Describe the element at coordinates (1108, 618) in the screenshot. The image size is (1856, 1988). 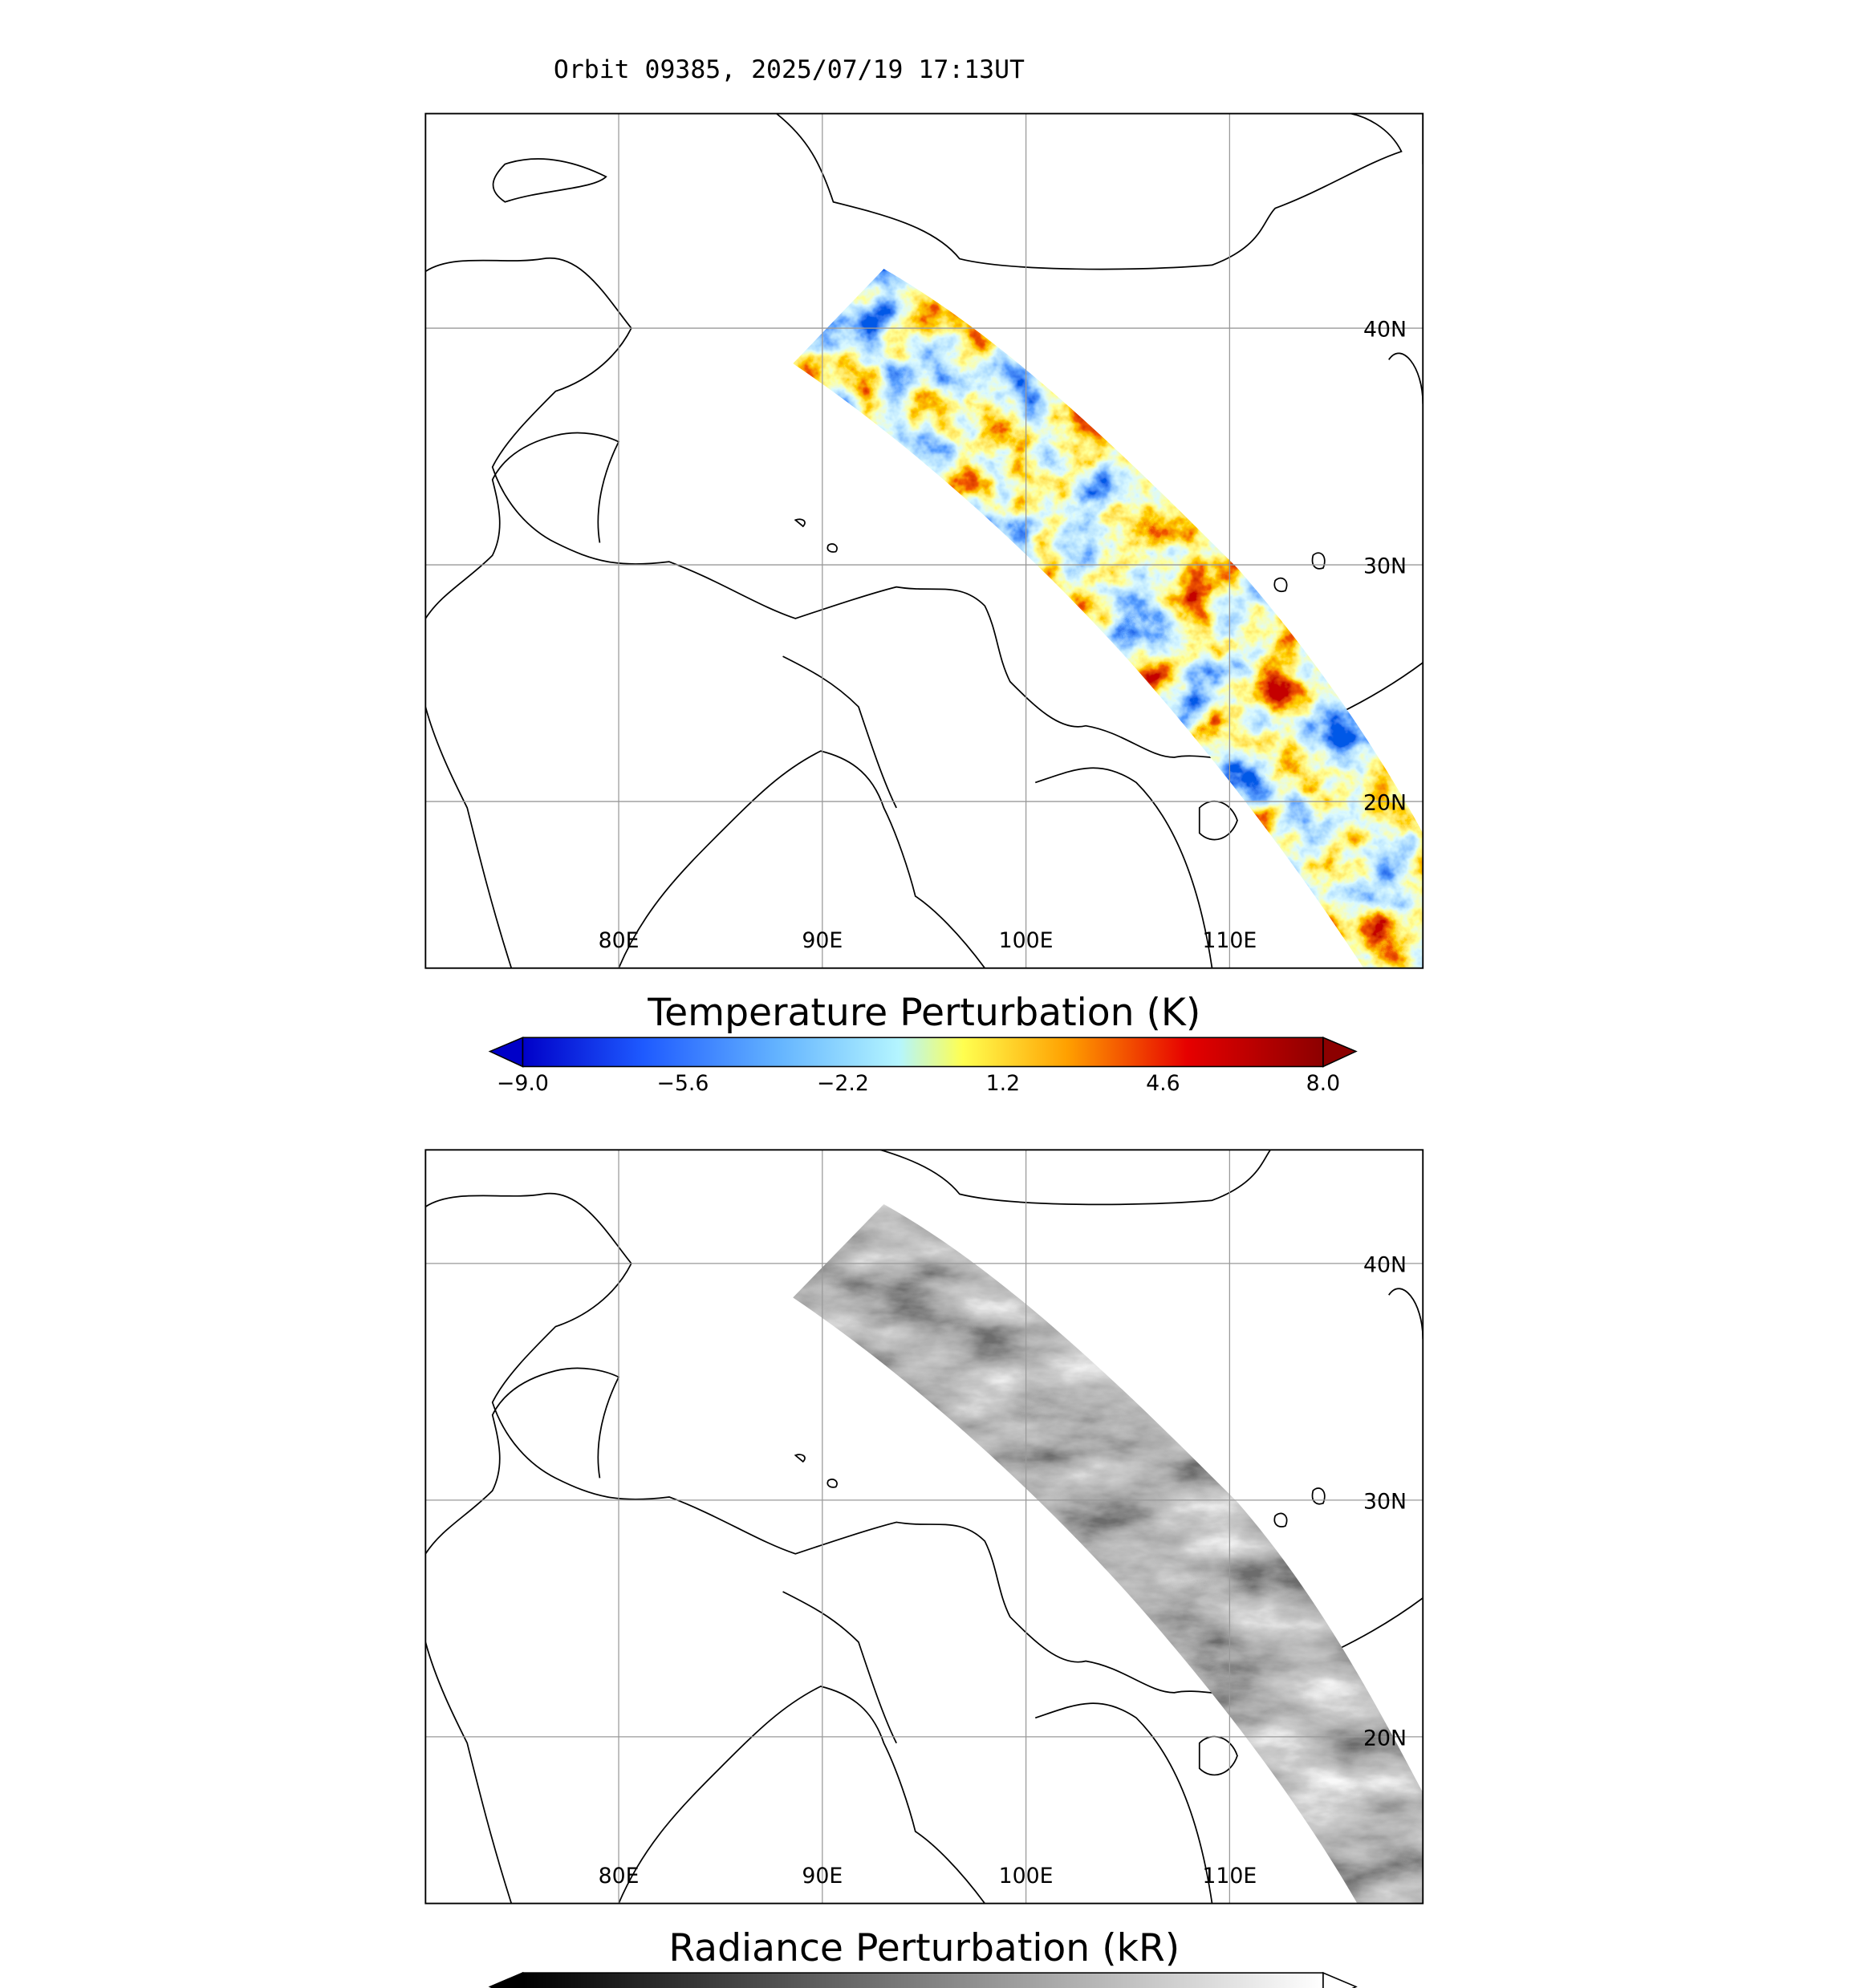
I see `temperature-swath` at that location.